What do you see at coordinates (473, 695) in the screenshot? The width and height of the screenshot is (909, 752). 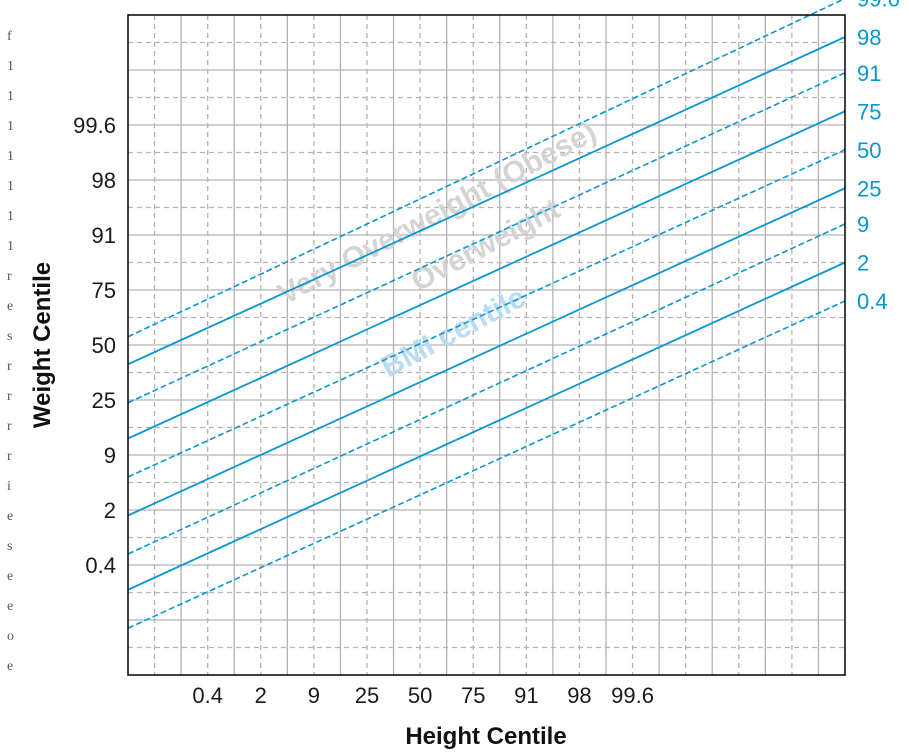 I see `x-tick-label: 75` at bounding box center [473, 695].